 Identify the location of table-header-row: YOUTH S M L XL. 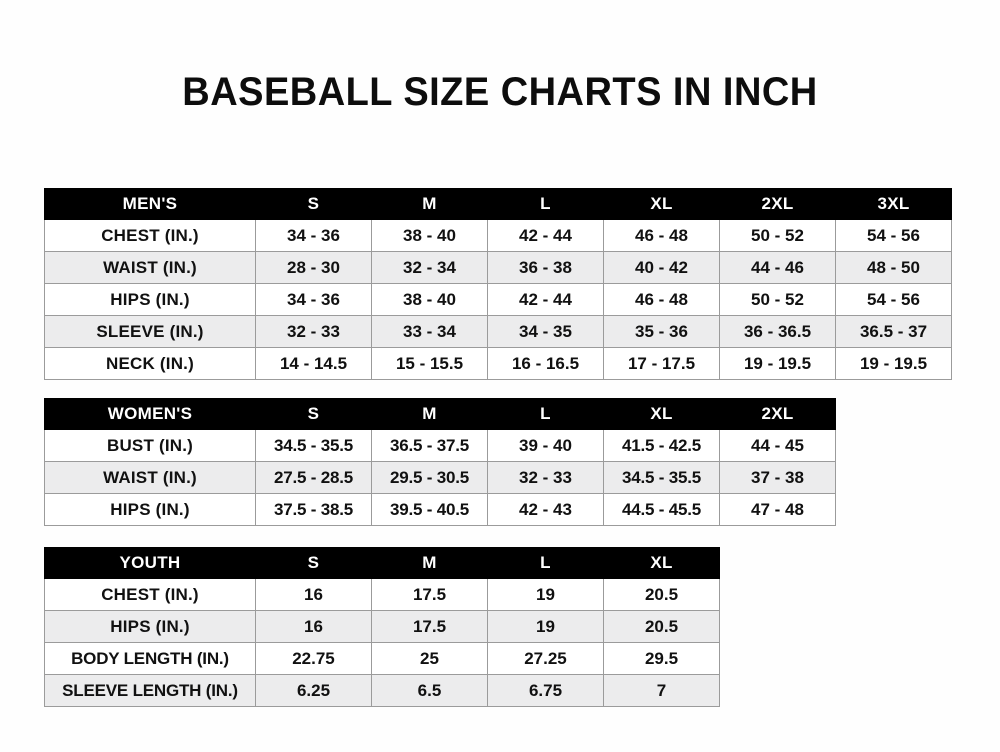
(382, 563).